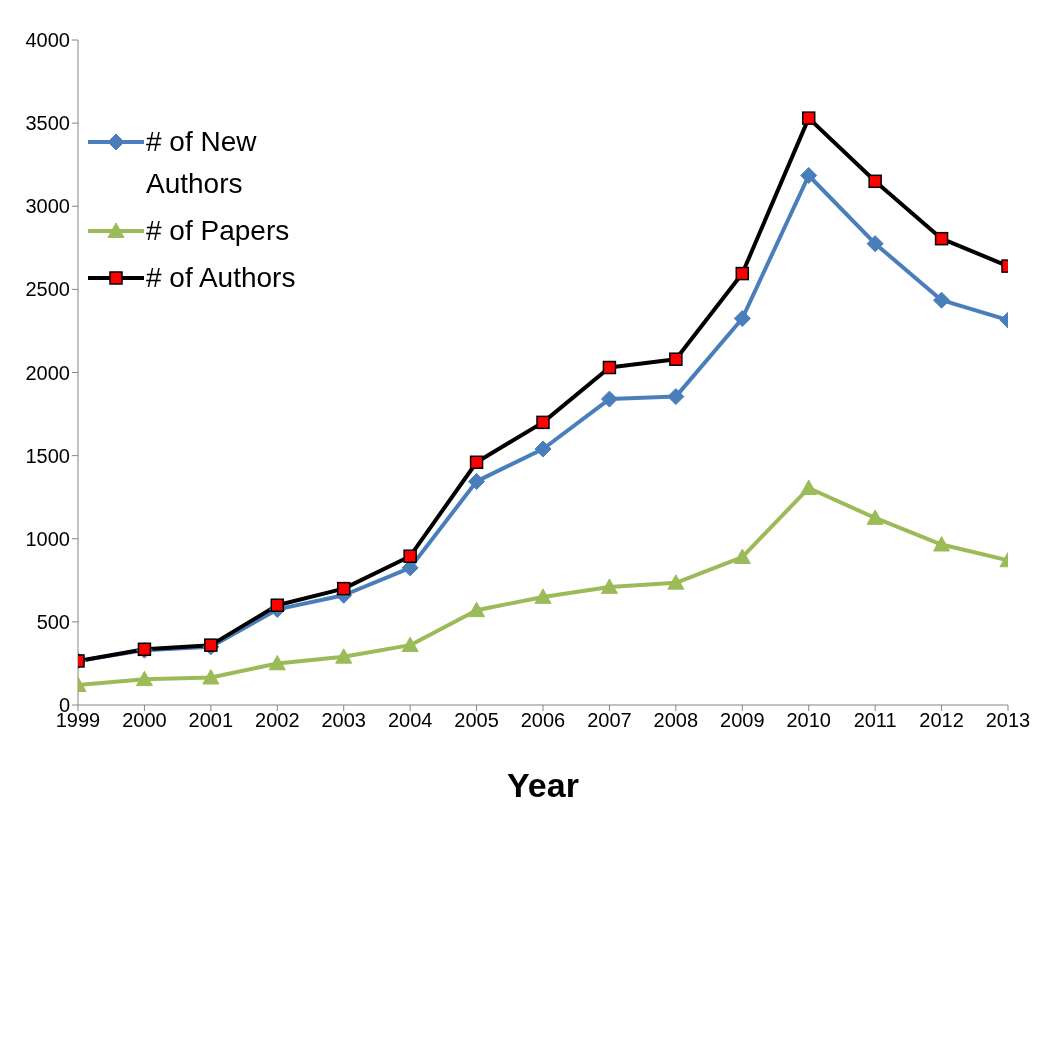 The height and width of the screenshot is (1037, 1059). Describe the element at coordinates (47, 206) in the screenshot. I see `y-tick-label: 3000` at that location.